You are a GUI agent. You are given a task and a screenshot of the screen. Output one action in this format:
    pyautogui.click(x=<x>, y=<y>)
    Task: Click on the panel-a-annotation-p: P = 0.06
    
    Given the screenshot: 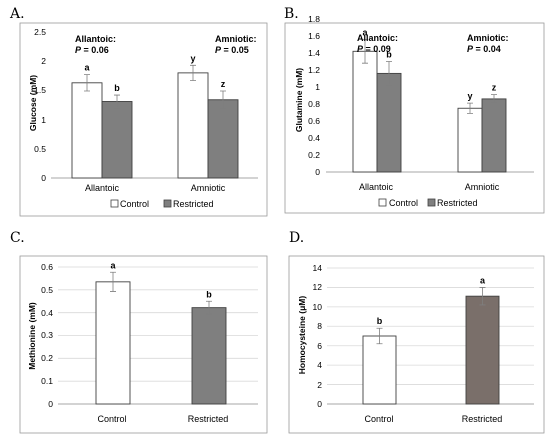 What is the action you would take?
    pyautogui.click(x=92, y=50)
    